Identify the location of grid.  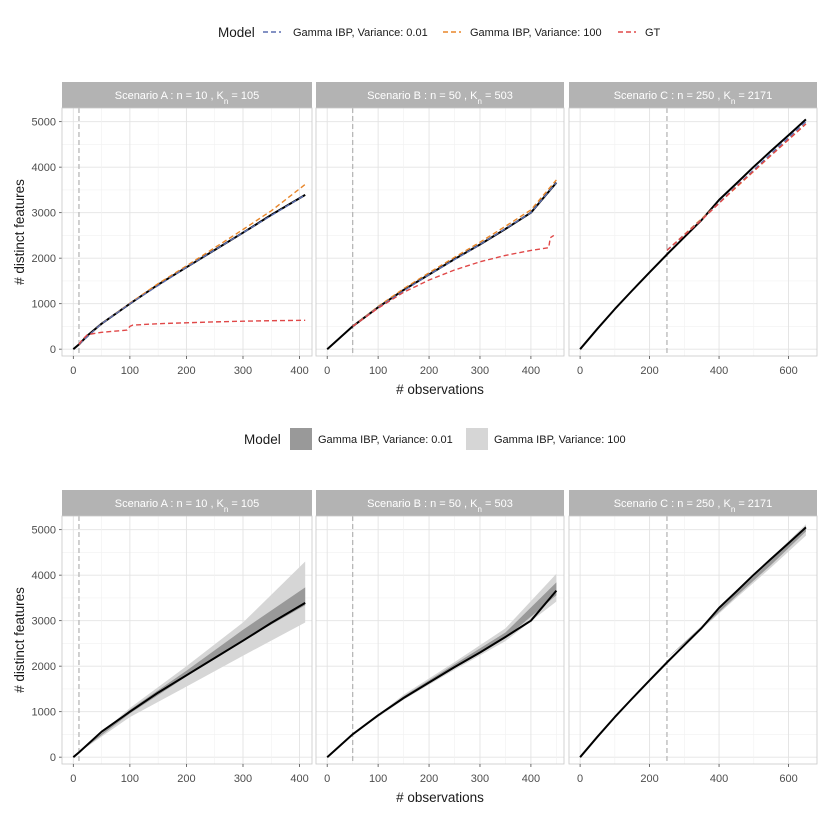
(693, 640).